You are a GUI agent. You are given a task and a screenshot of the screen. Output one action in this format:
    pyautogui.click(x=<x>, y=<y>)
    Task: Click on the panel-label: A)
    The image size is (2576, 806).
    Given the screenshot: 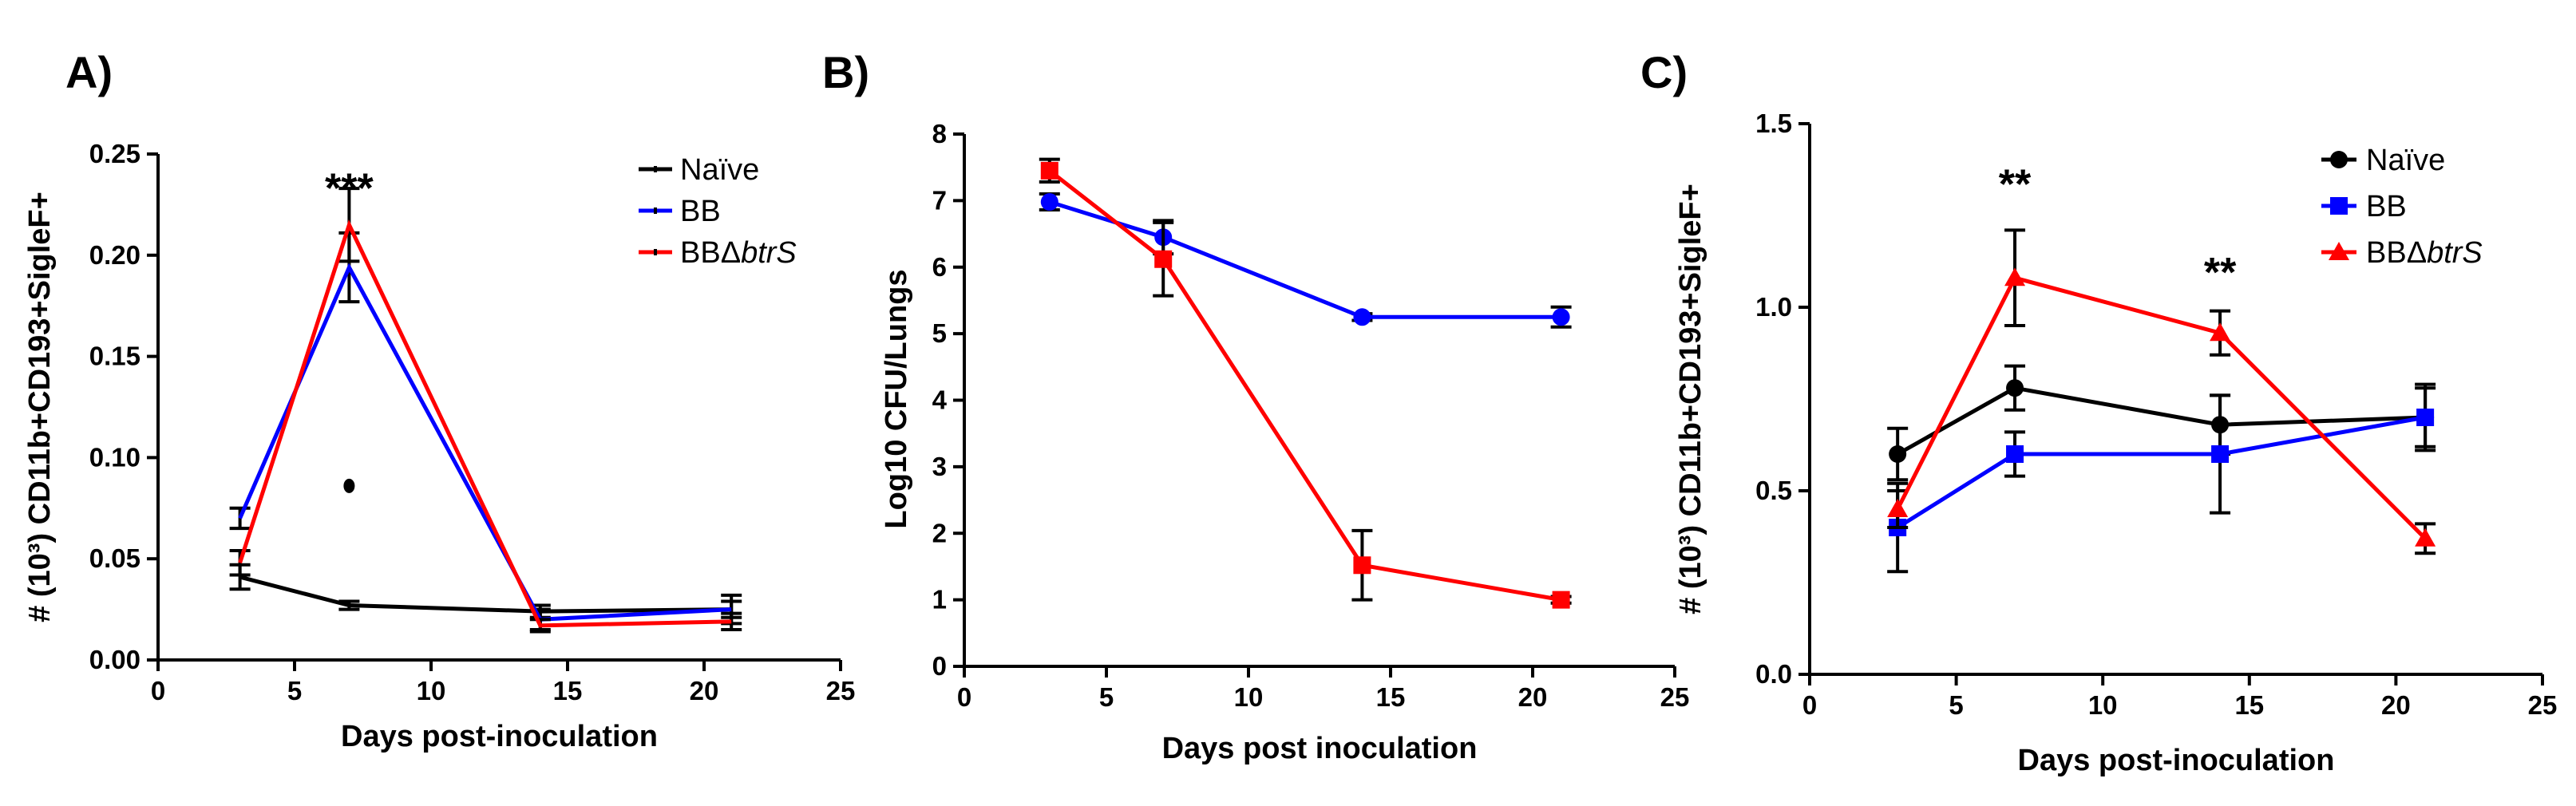 What is the action you would take?
    pyautogui.click(x=89, y=72)
    